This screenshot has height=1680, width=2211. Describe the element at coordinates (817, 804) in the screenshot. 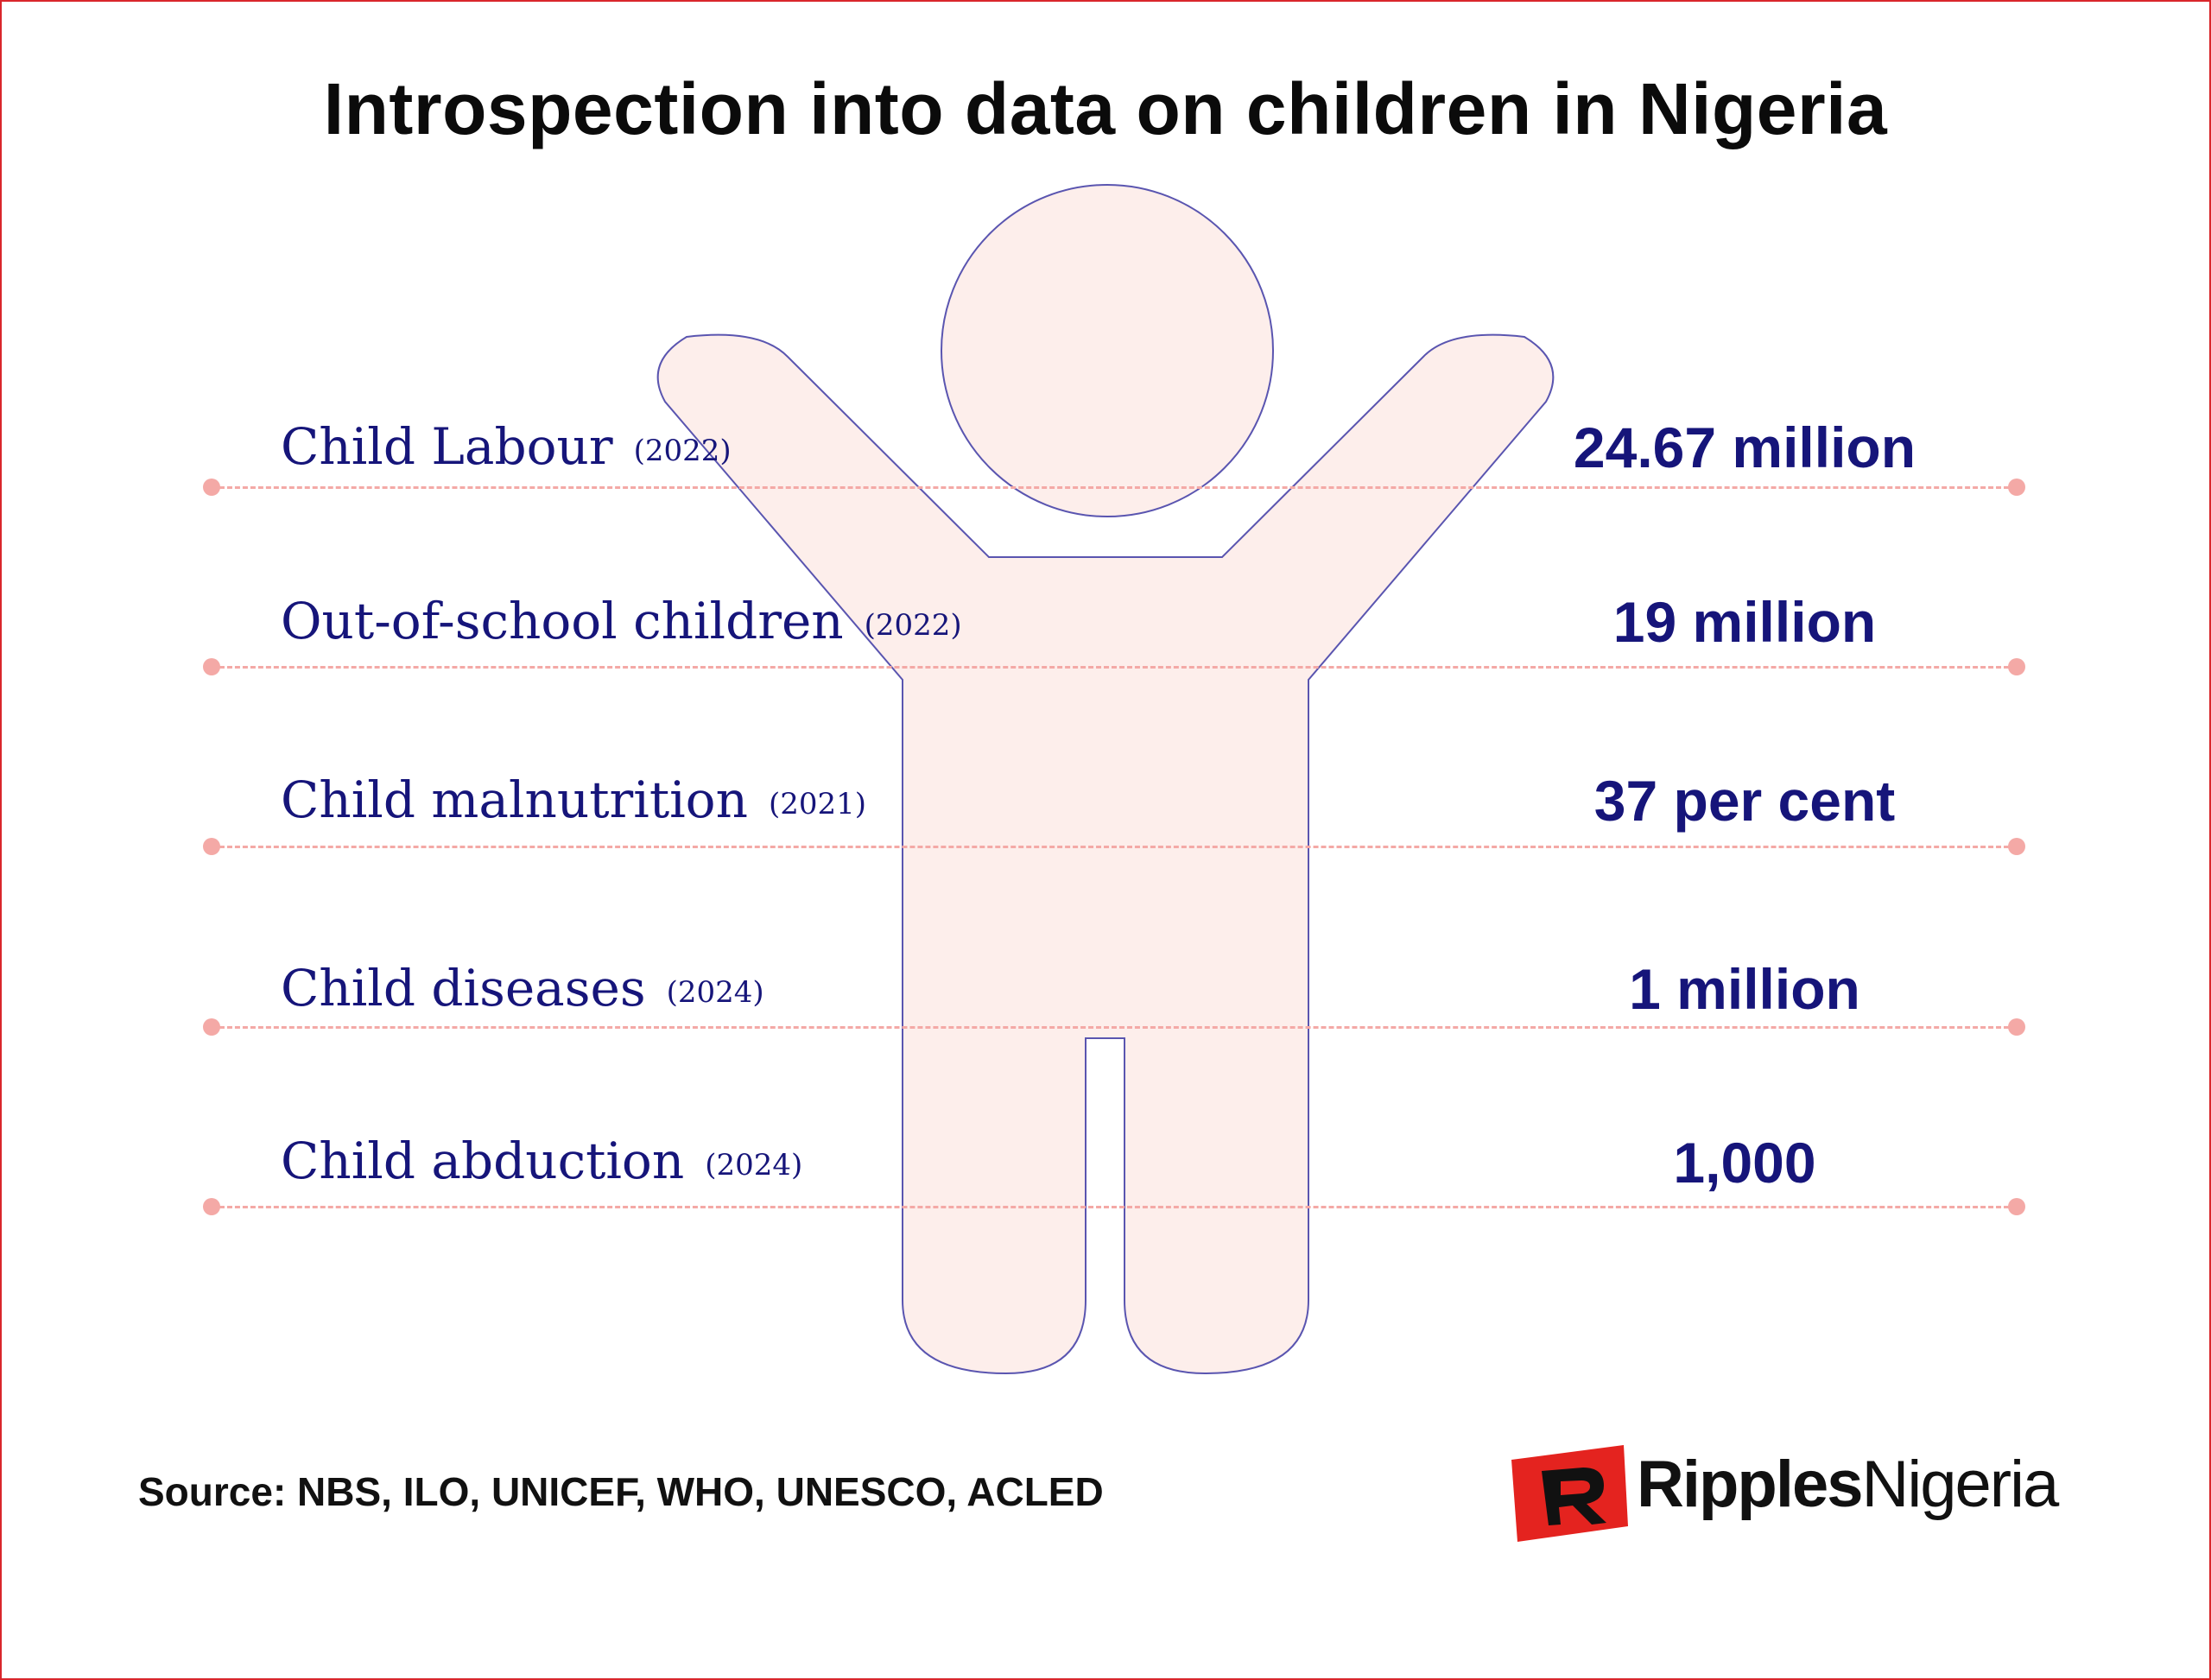

I see `row-year: (2021)` at that location.